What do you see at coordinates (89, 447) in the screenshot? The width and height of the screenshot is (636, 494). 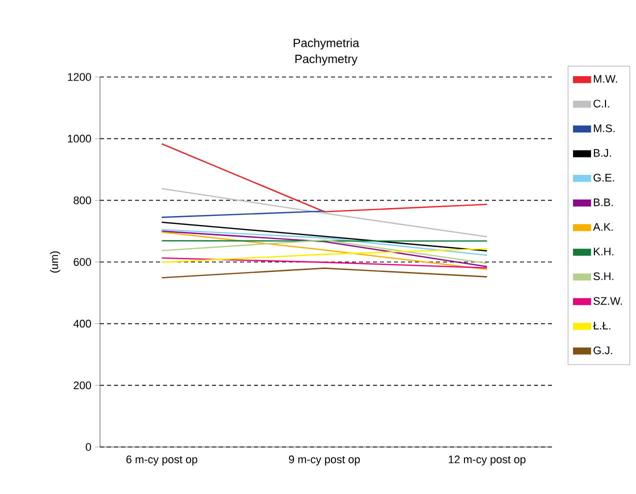 I see `y-tick-label: 0` at bounding box center [89, 447].